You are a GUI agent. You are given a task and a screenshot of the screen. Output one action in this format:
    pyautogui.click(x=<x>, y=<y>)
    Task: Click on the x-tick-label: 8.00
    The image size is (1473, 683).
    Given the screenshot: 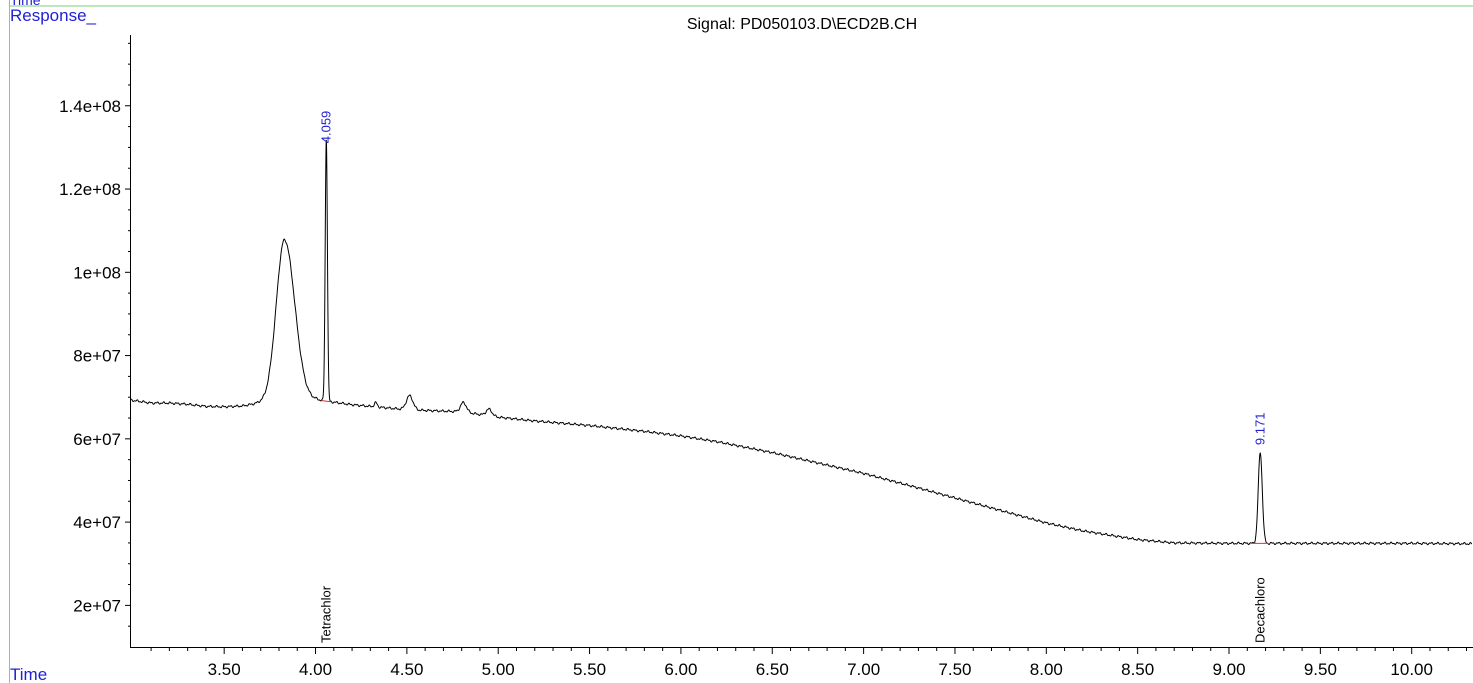 What is the action you would take?
    pyautogui.click(x=1046, y=669)
    